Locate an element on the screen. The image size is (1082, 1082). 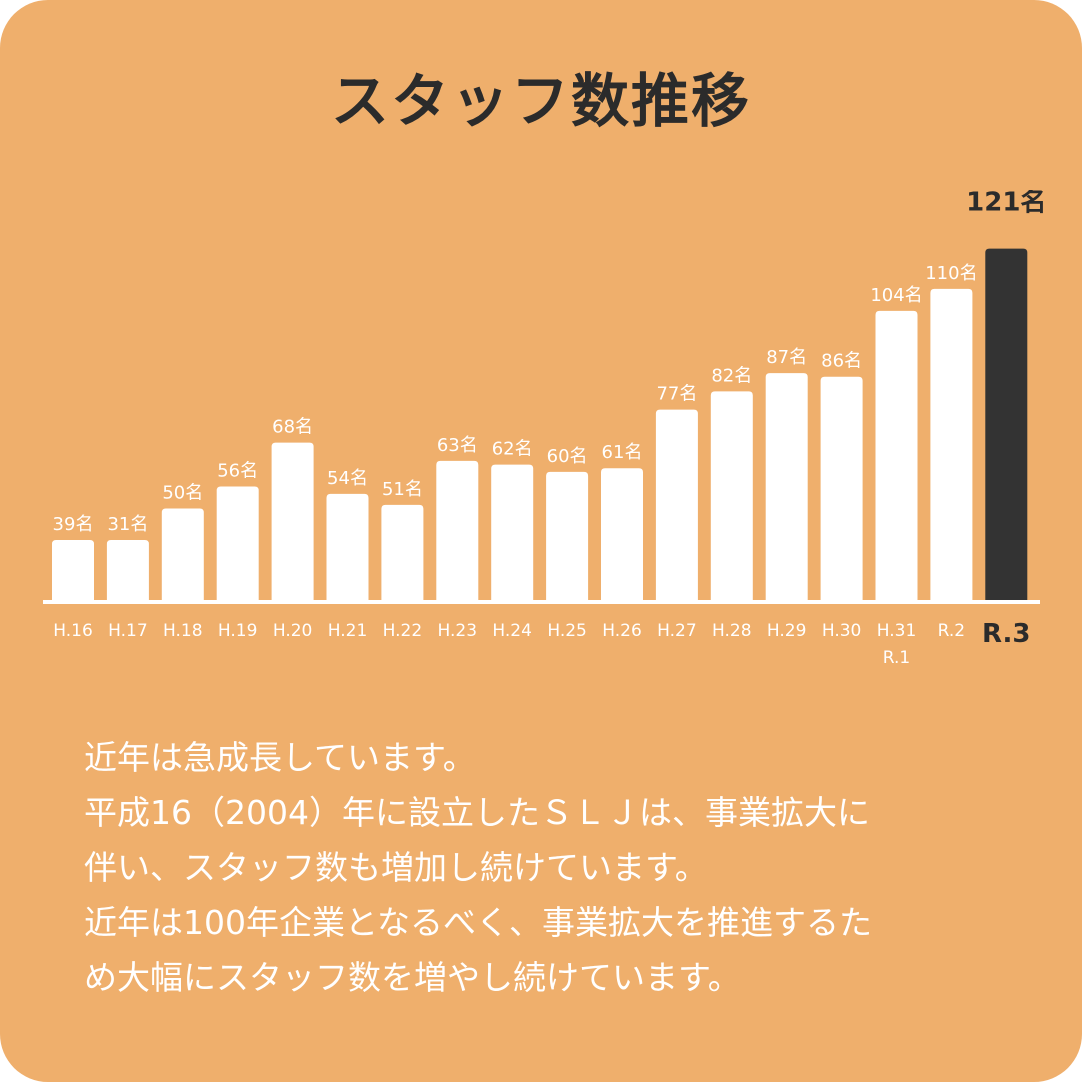
category-label: H.17 is located at coordinates (128, 631).